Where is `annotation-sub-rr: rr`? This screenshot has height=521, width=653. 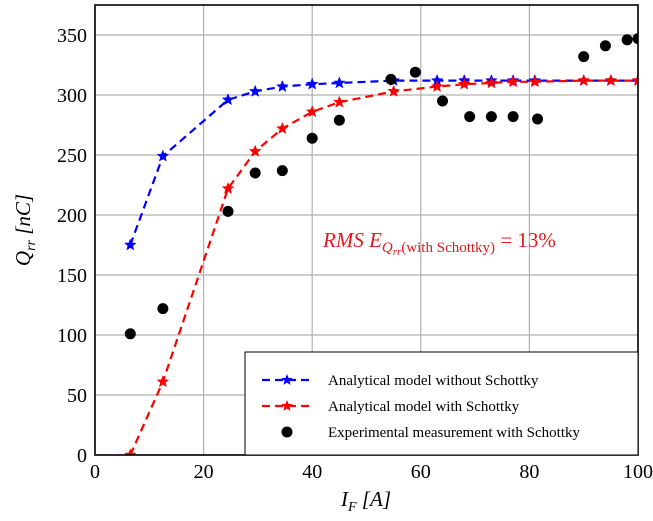
annotation-sub-rr: rr is located at coordinates (397, 252).